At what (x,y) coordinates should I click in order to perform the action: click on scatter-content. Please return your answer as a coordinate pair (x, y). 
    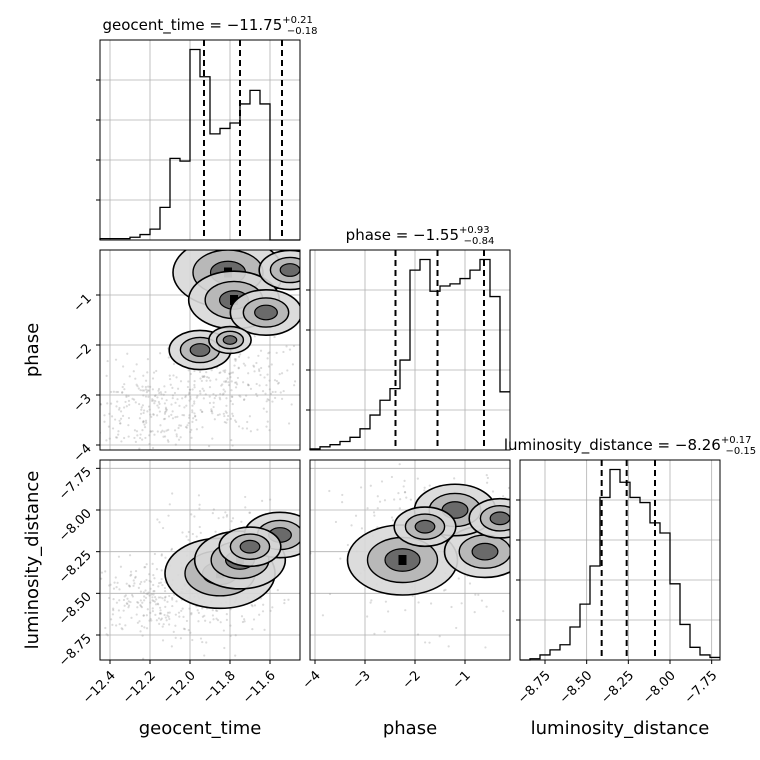
    Looking at the image, I should click on (188, 350).